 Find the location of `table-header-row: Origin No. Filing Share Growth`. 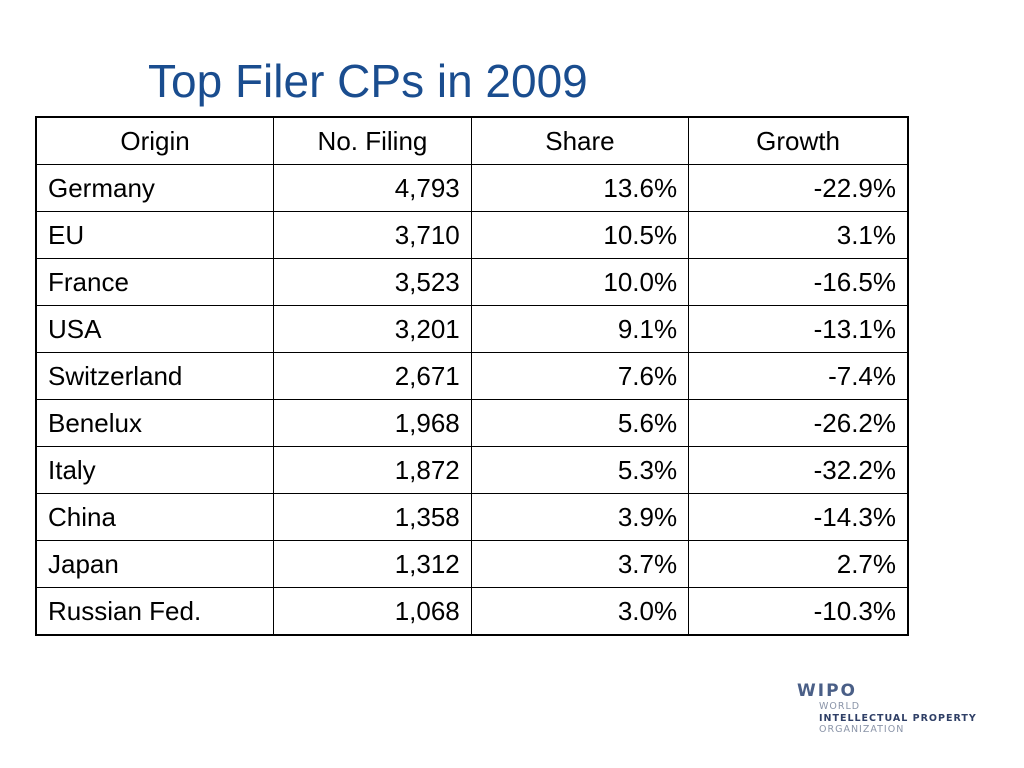

table-header-row: Origin No. Filing Share Growth is located at coordinates (472, 140).